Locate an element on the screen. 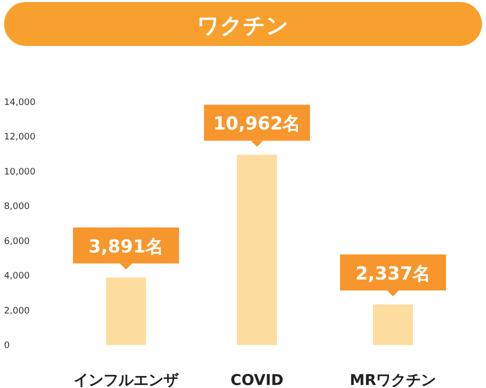  callout: 10,962名 is located at coordinates (257, 125).